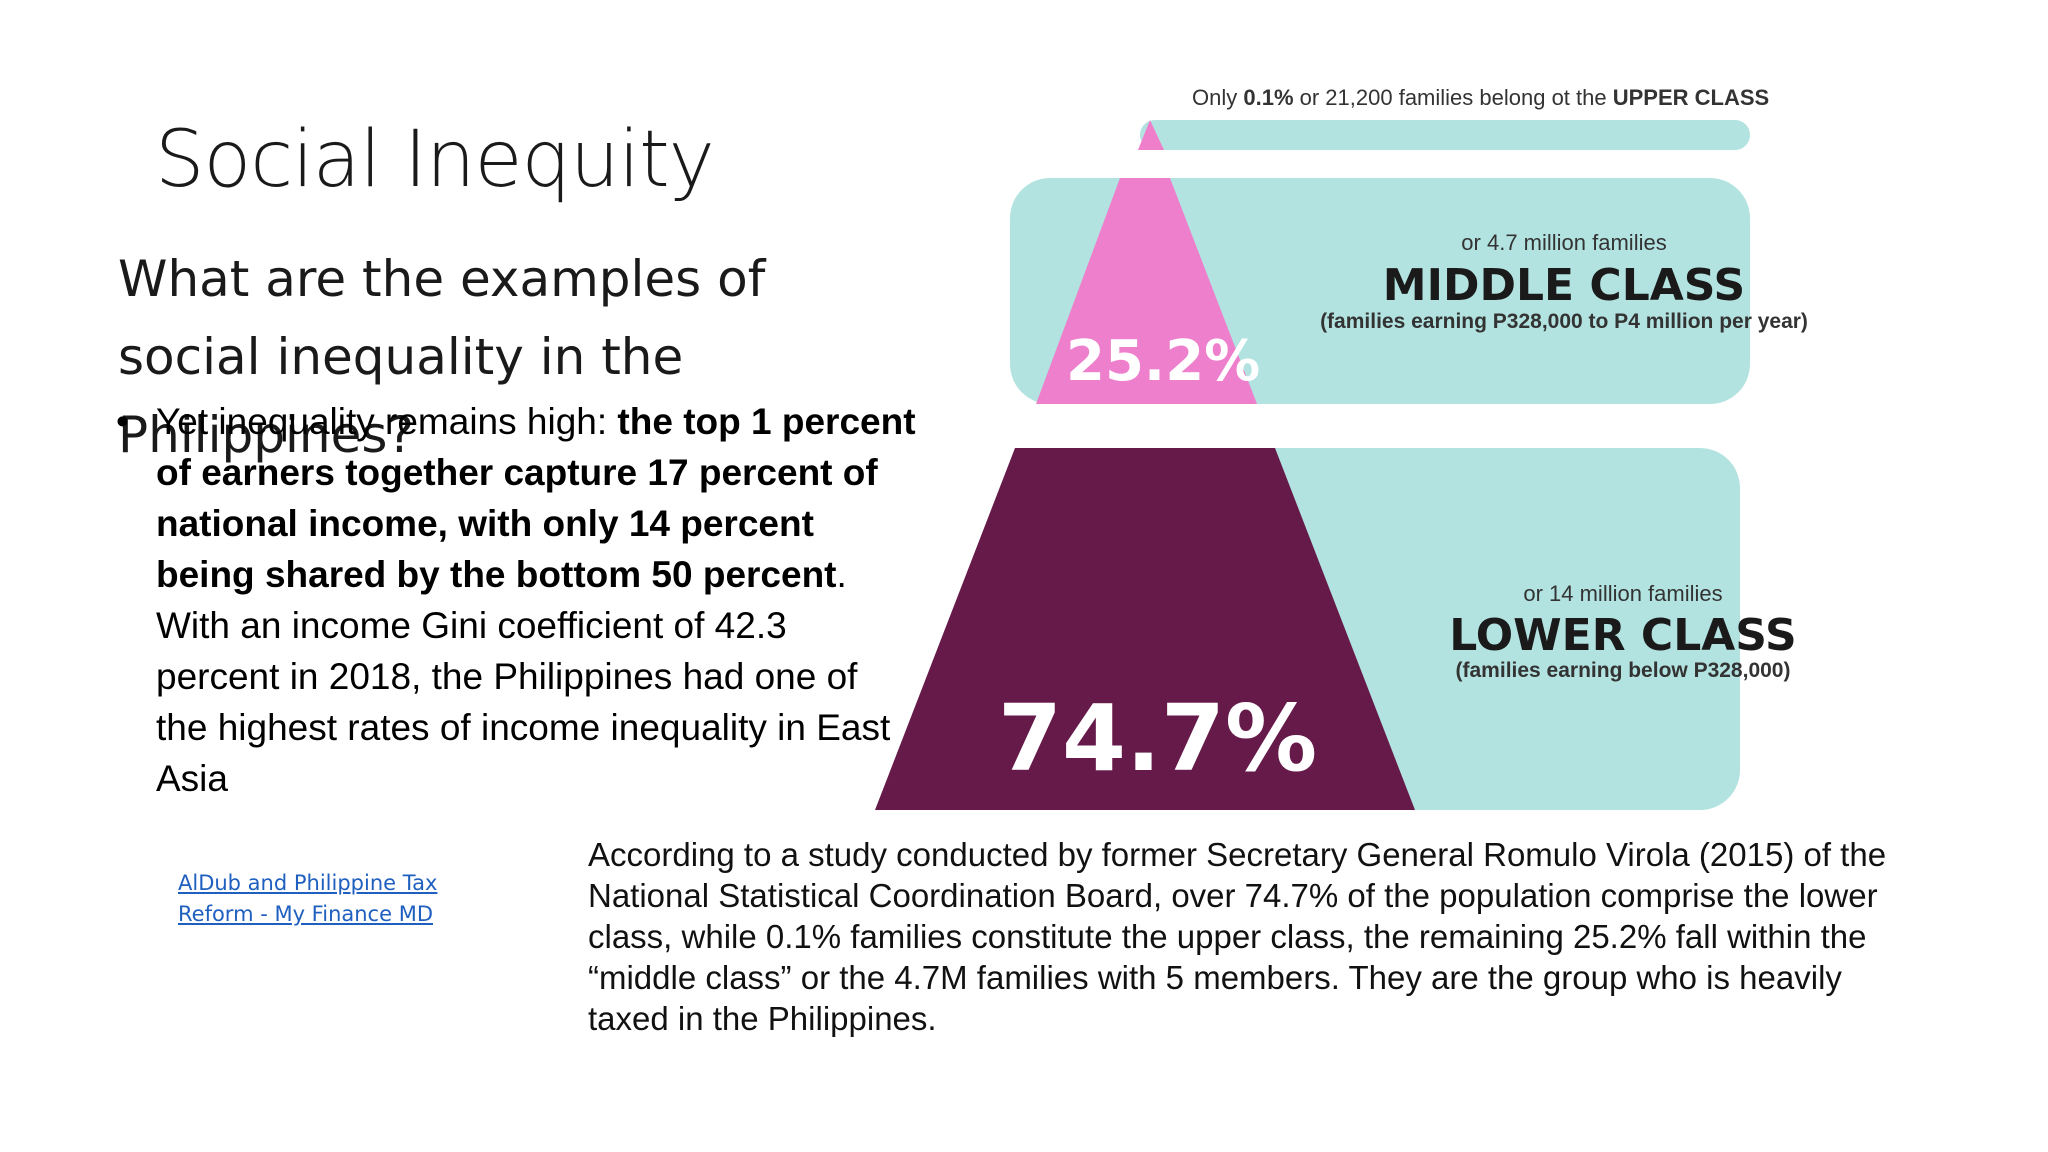  What do you see at coordinates (1564, 285) in the screenshot?
I see `middle-class-label: MIDDLE CLASS` at bounding box center [1564, 285].